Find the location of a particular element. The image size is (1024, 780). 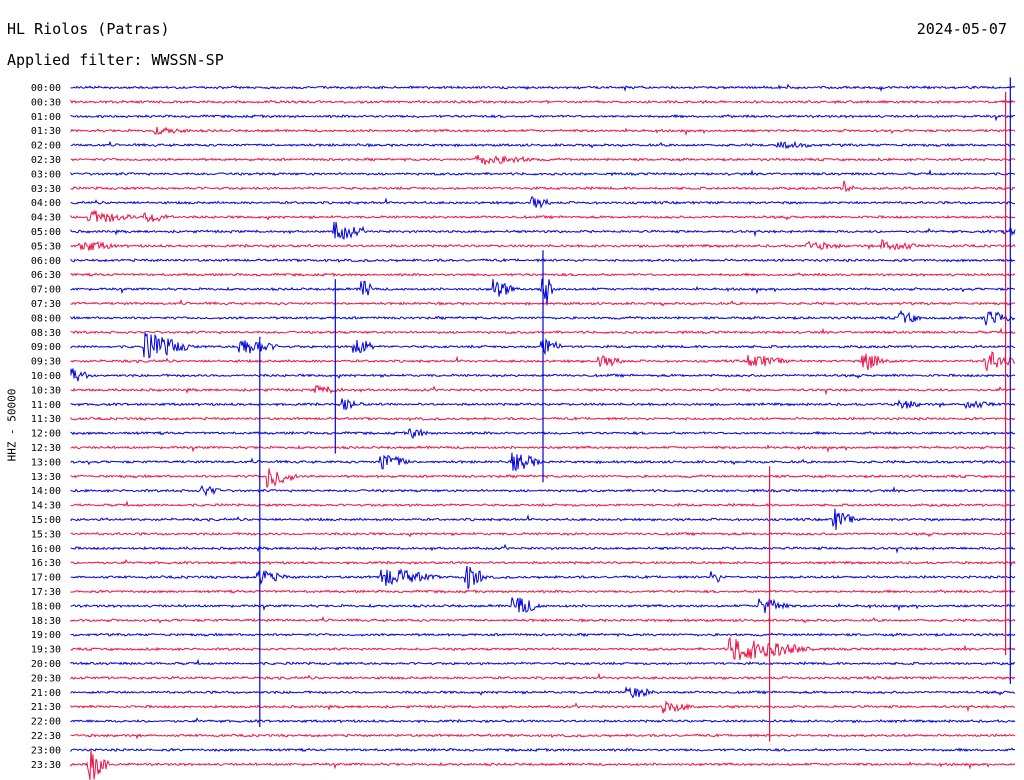

row-label: 09:00 is located at coordinates (46, 347).